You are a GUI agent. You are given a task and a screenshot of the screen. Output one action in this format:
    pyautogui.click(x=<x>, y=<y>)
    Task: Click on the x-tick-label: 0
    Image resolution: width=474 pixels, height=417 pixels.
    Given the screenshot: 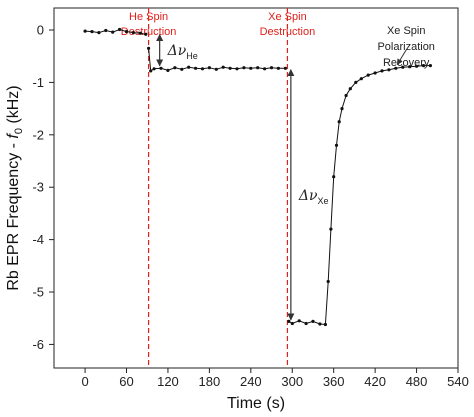 What is the action you would take?
    pyautogui.click(x=84, y=381)
    